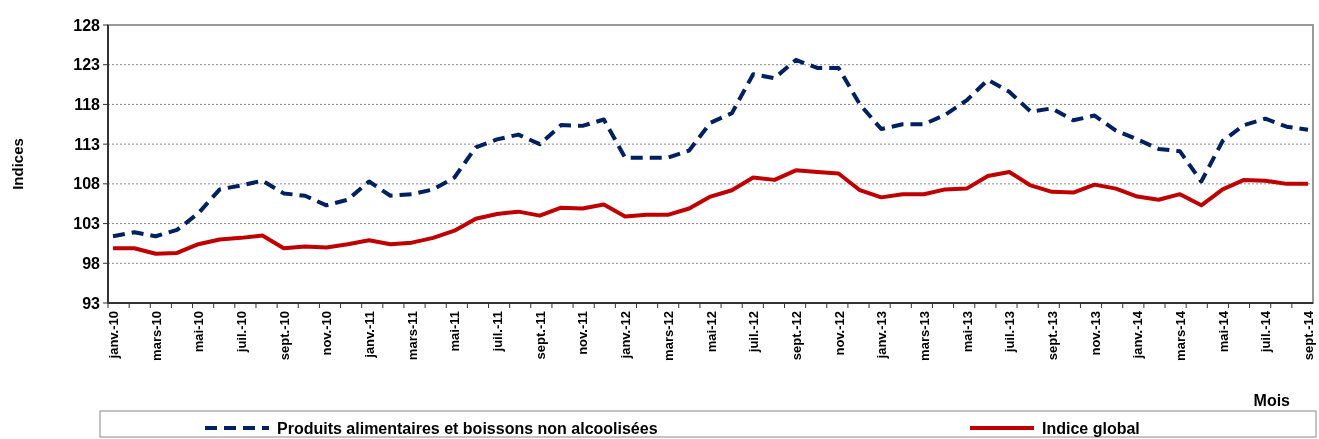 The height and width of the screenshot is (439, 1319). What do you see at coordinates (498, 332) in the screenshot?
I see `x-tick-label: juil.-11` at bounding box center [498, 332].